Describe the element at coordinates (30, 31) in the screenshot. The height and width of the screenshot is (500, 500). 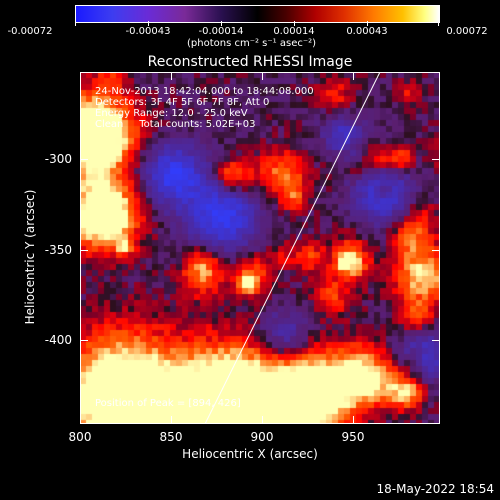
I see `colorbar-label: -0.00072` at that location.